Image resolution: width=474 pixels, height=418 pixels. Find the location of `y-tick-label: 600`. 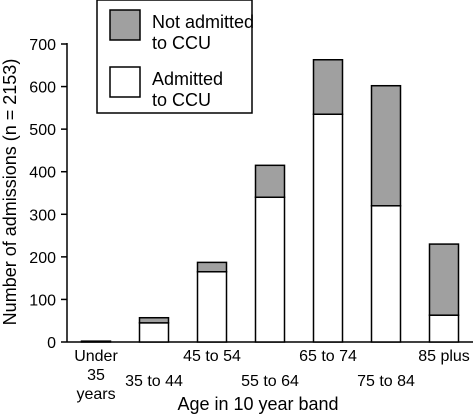

y-tick-label: 600 is located at coordinates (42, 88).